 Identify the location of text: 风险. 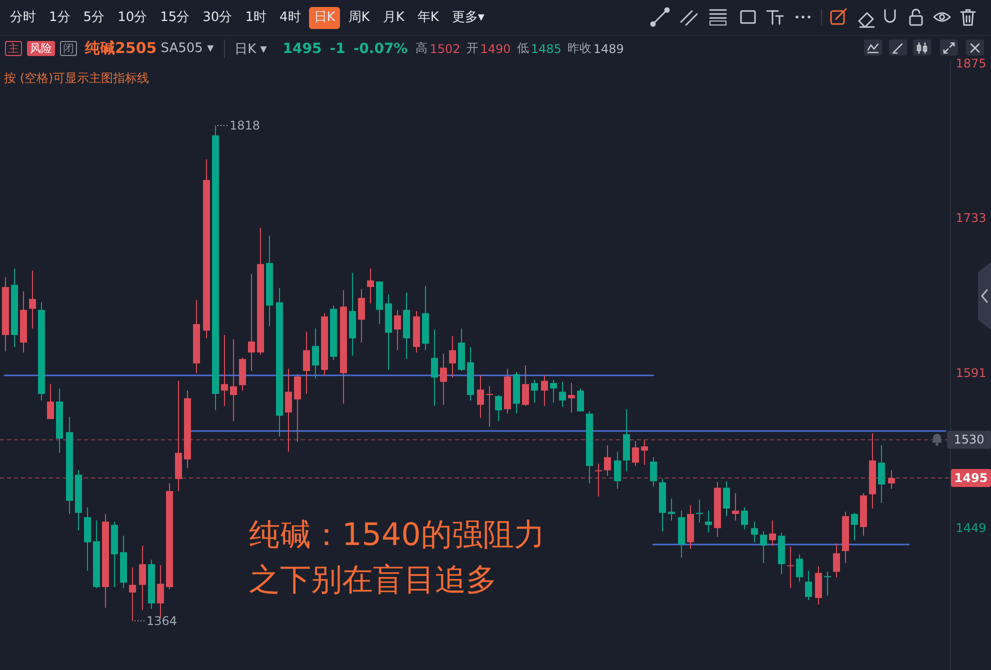
(41, 48).